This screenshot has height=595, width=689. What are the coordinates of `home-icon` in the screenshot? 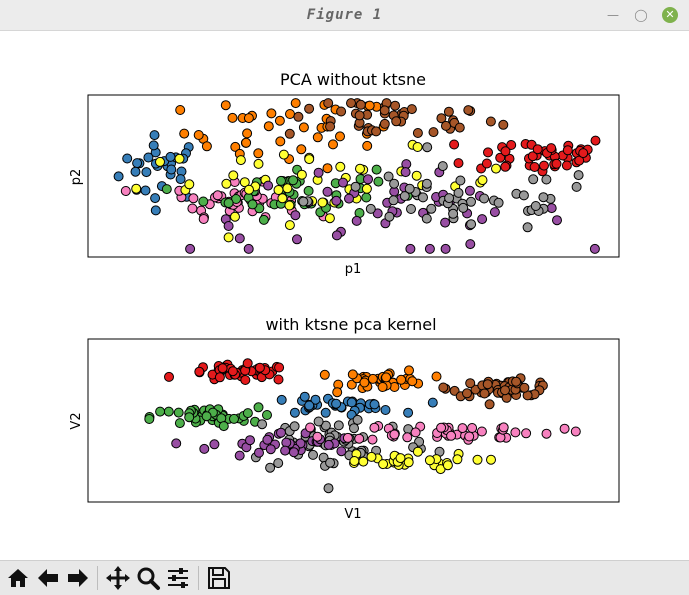 It's located at (18, 578).